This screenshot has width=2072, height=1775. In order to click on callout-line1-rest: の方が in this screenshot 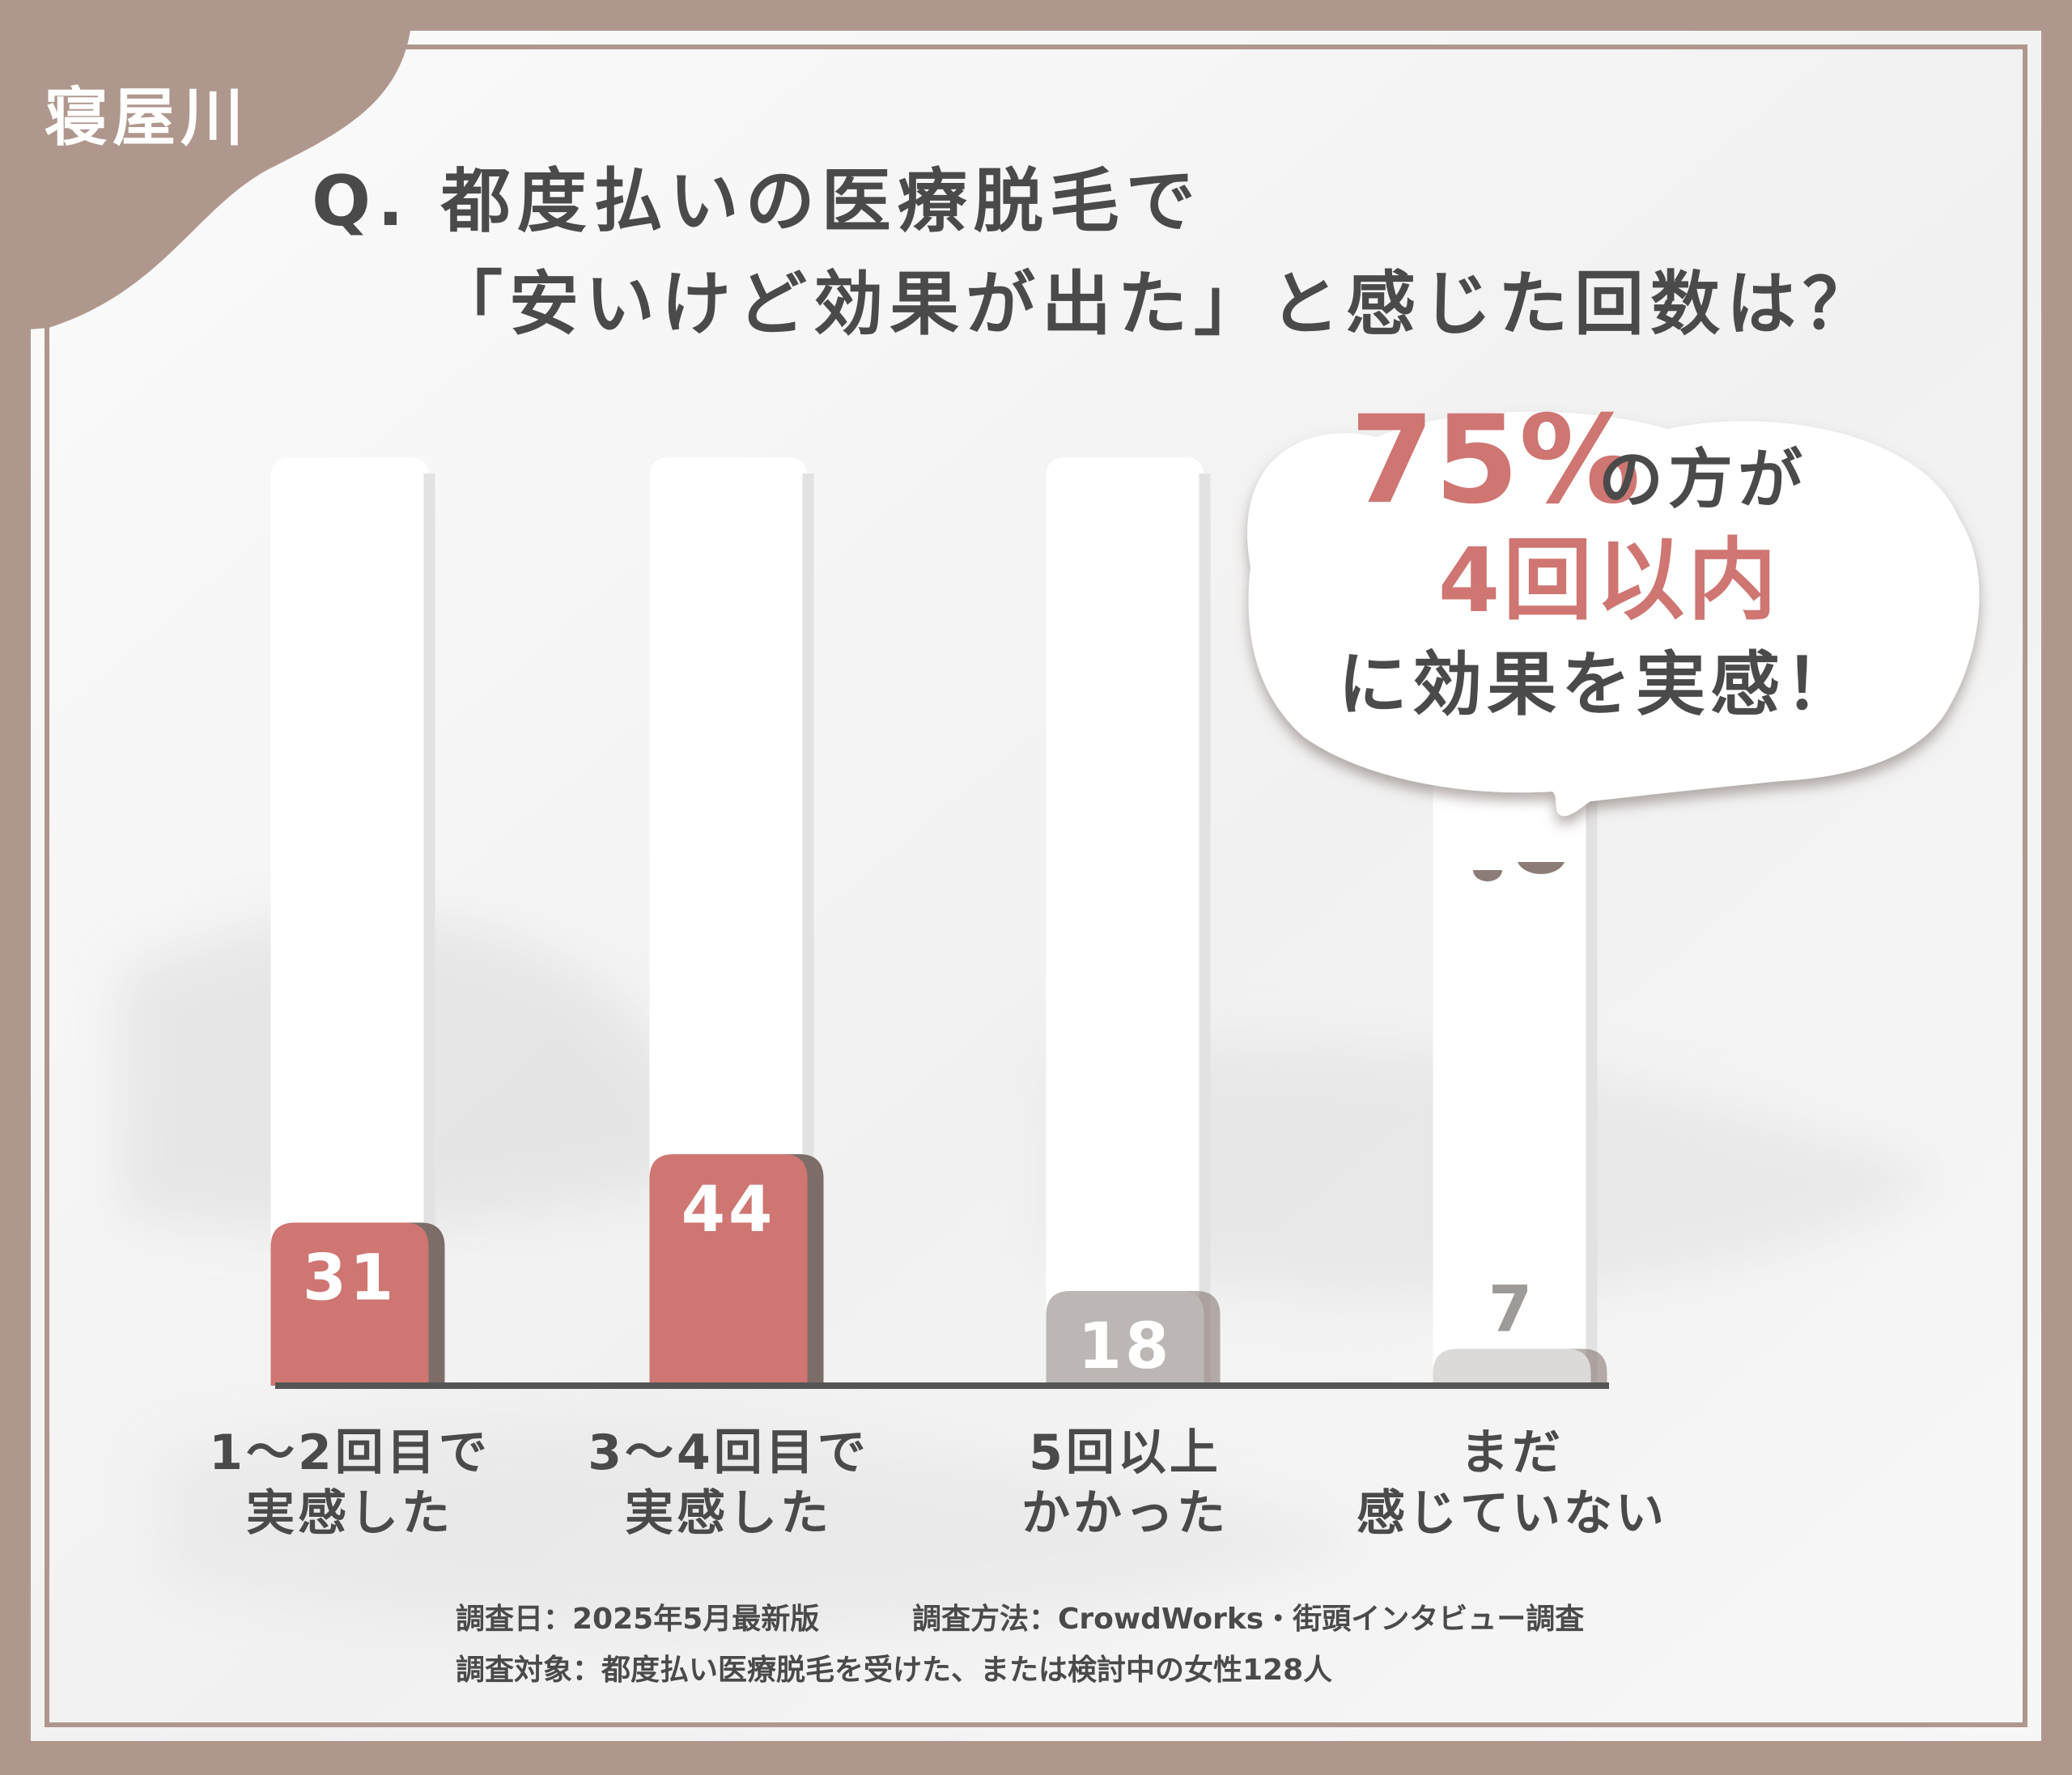, I will do `click(1703, 479)`.